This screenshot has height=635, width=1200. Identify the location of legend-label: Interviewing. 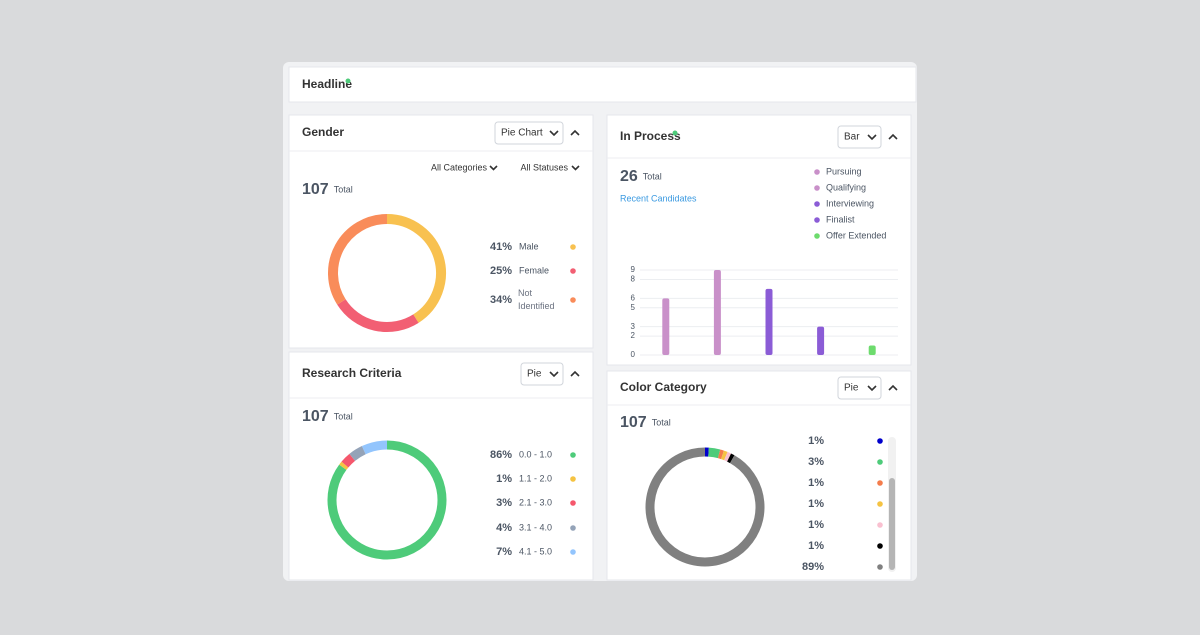
(850, 203).